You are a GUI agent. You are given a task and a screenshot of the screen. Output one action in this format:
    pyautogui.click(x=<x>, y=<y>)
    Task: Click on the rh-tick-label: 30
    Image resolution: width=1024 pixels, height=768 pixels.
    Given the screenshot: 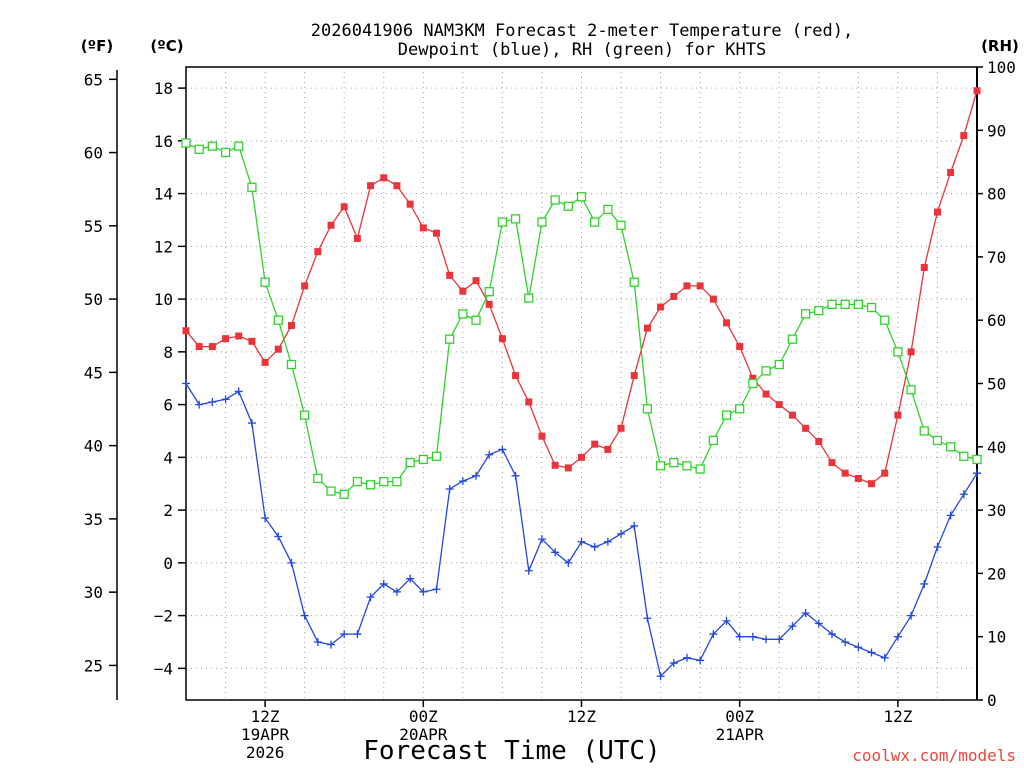 What is the action you would take?
    pyautogui.click(x=996, y=510)
    